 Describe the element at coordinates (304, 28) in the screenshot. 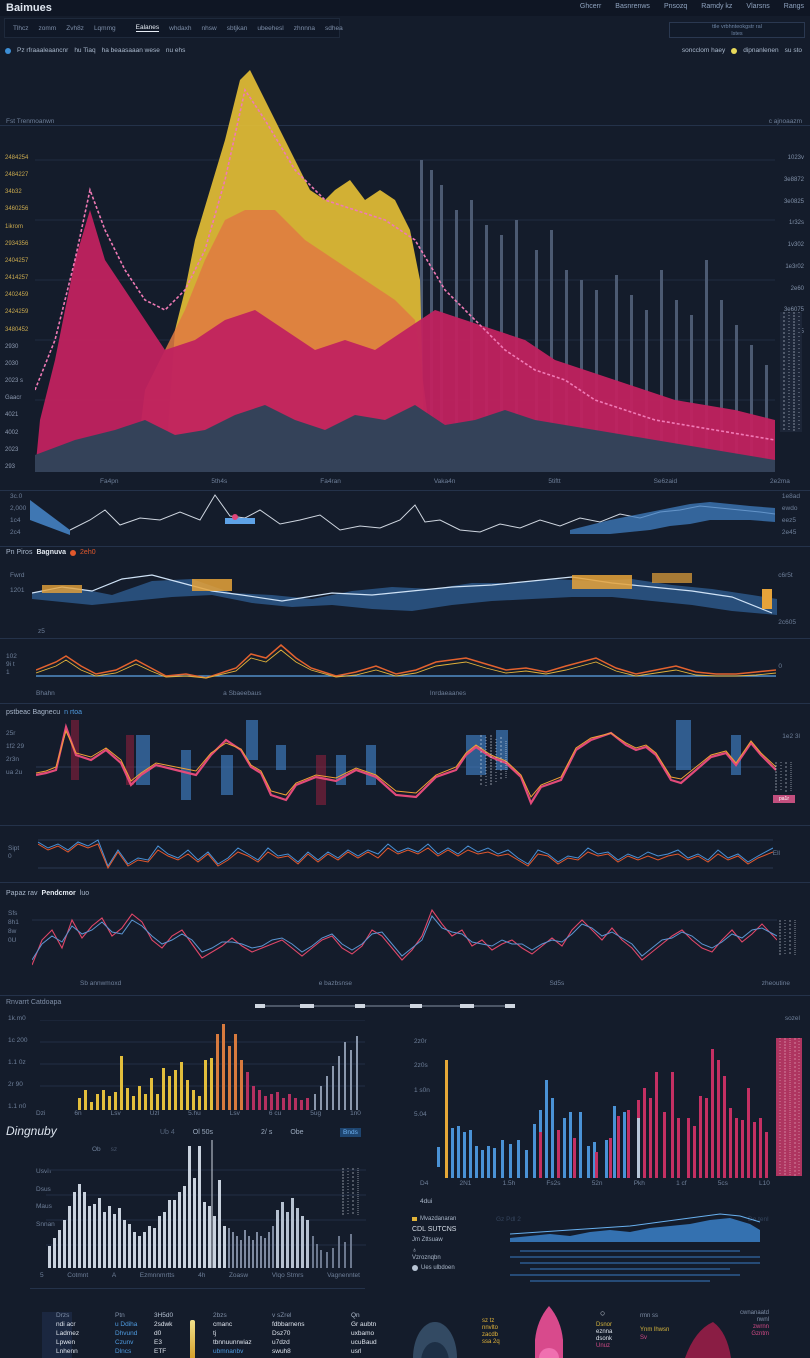

I see `tab: zhnnna` at that location.